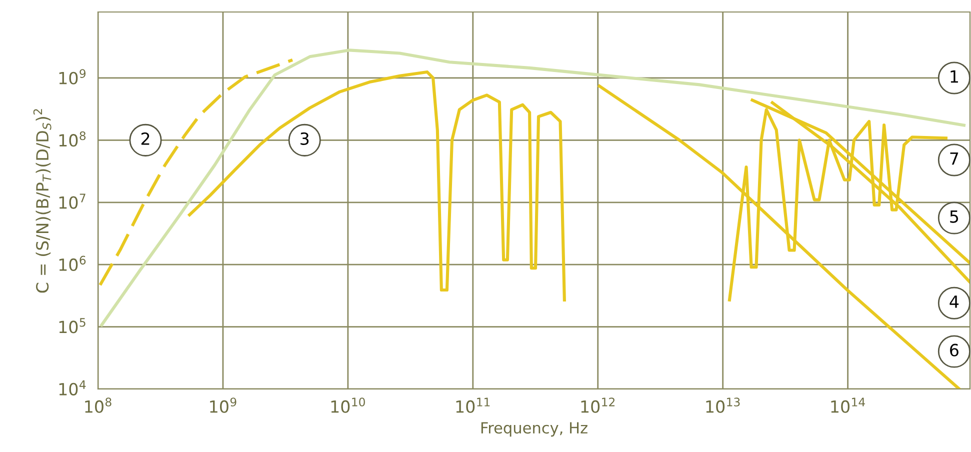  Describe the element at coordinates (954, 302) in the screenshot. I see `annotation: 4` at that location.